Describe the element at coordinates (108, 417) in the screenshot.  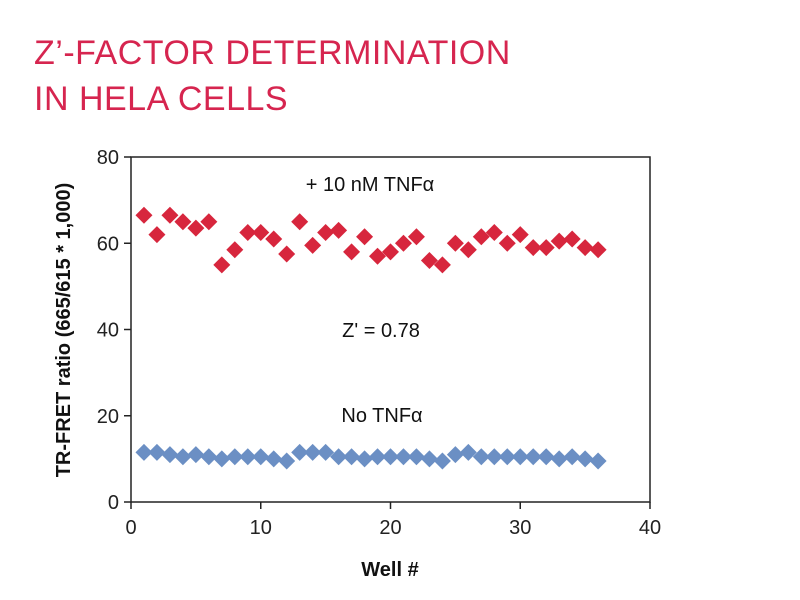
I see `y-tick-label: 20` at that location.